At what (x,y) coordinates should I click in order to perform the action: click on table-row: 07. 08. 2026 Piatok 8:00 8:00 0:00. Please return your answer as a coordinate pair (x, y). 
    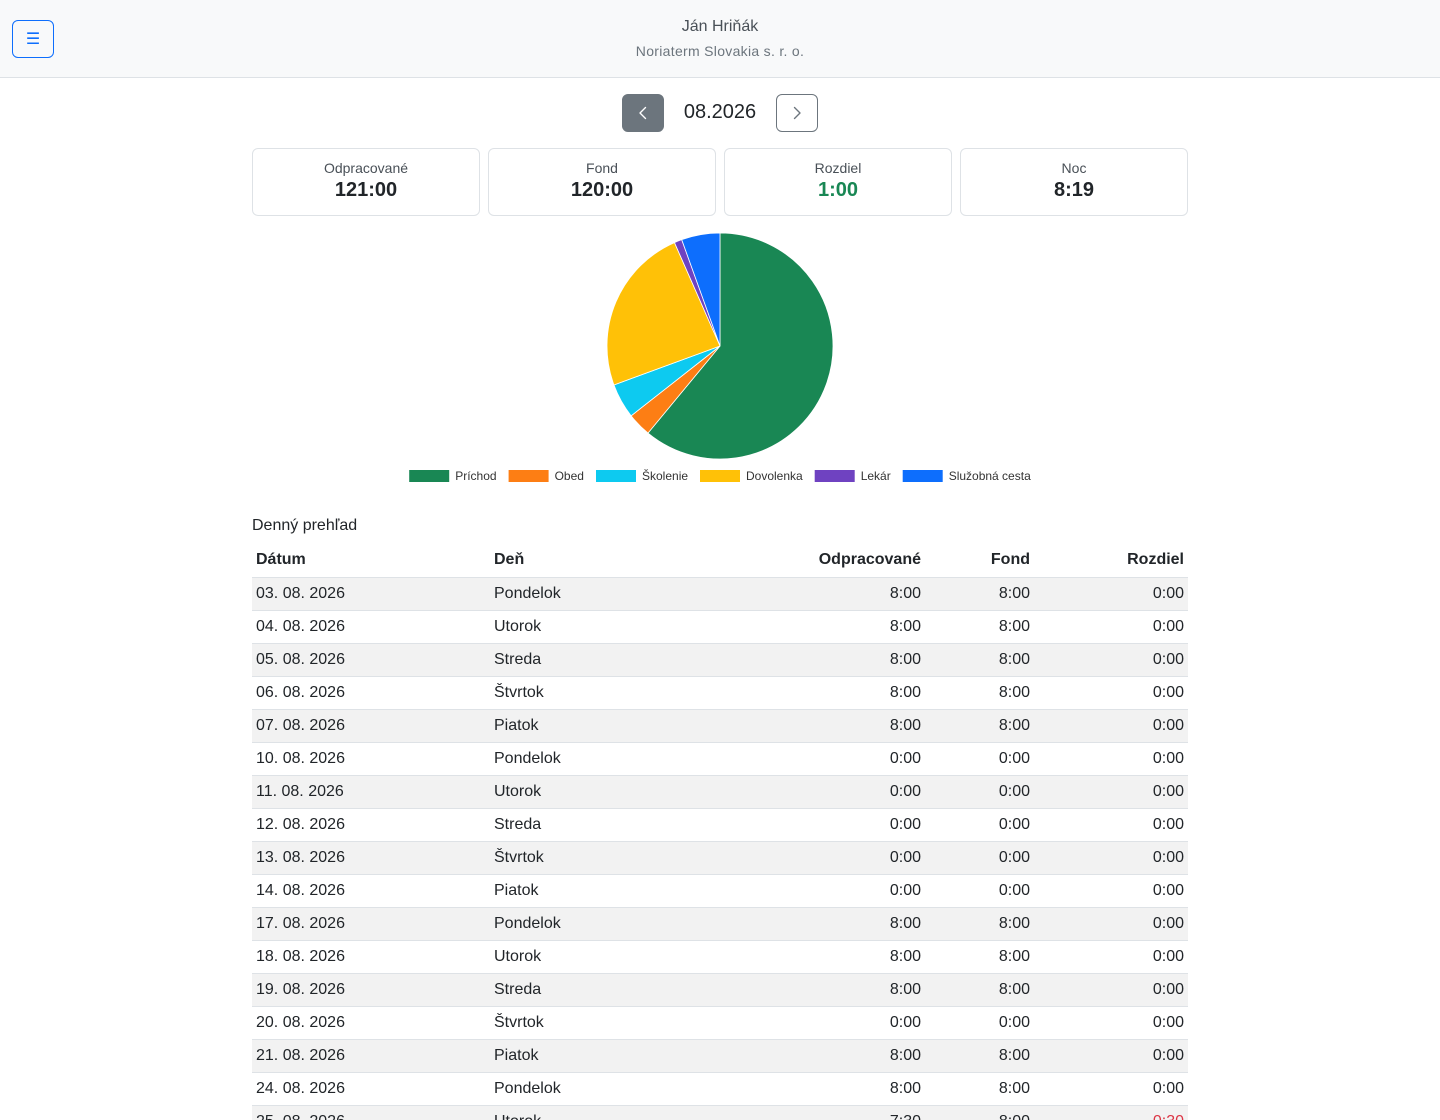
    Looking at the image, I should click on (720, 726).